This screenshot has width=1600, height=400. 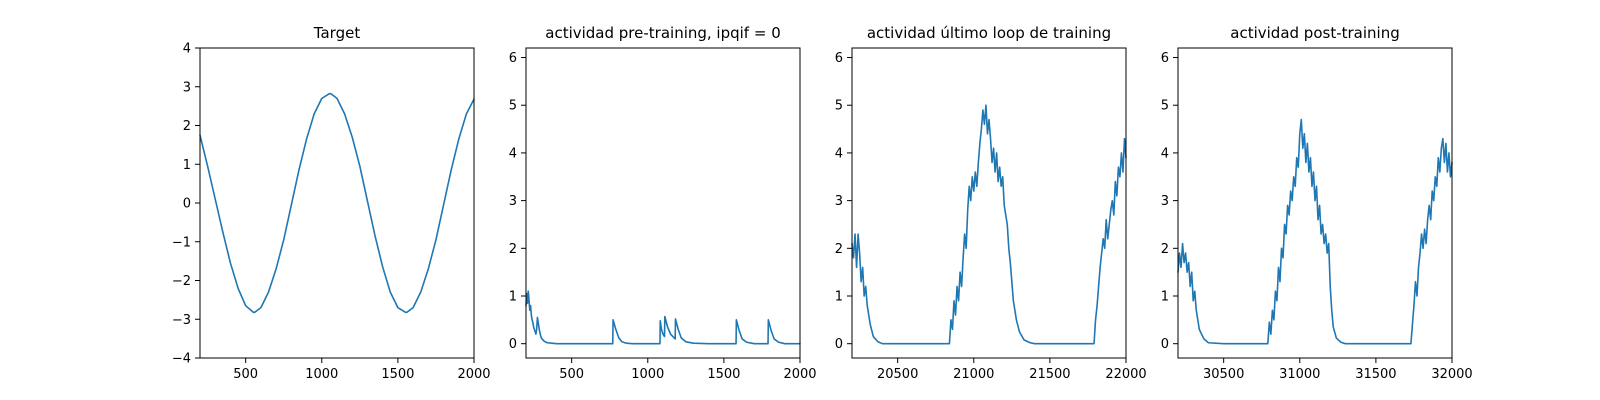 I want to click on x-tick-label: 31000, so click(x=1299, y=374).